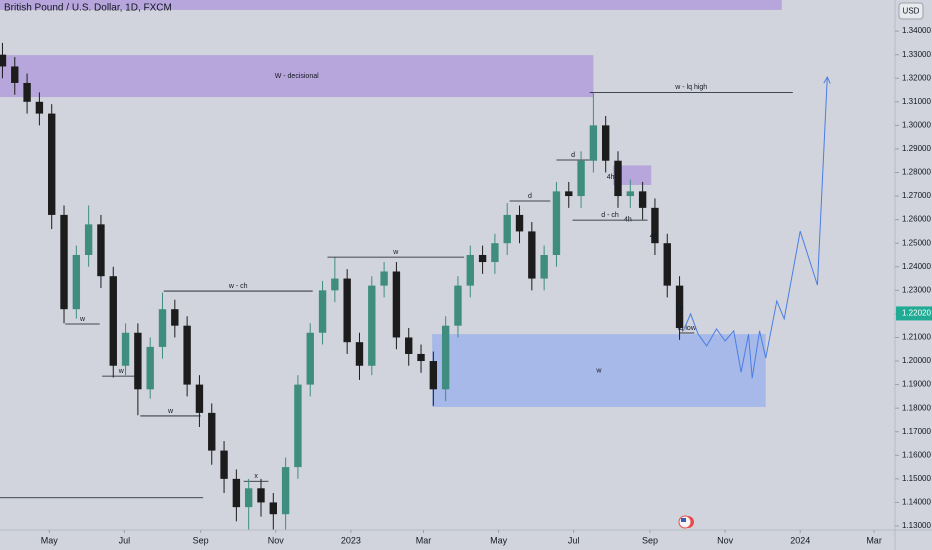 The height and width of the screenshot is (550, 932). I want to click on zone-label: w, so click(598, 370).